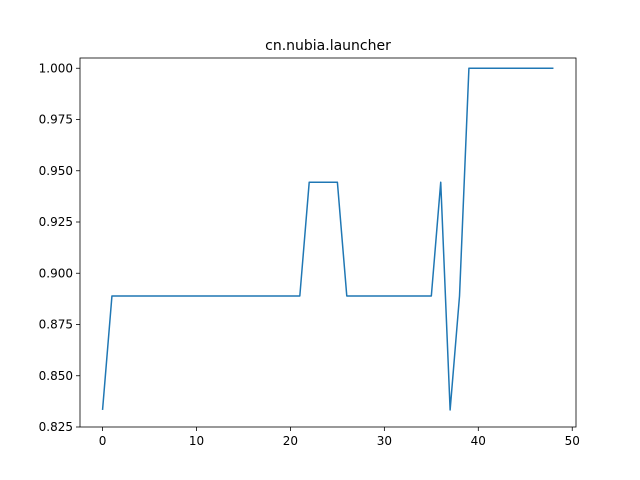 This screenshot has width=640, height=480. Describe the element at coordinates (56, 120) in the screenshot. I see `y-tick-label: 0.975` at that location.